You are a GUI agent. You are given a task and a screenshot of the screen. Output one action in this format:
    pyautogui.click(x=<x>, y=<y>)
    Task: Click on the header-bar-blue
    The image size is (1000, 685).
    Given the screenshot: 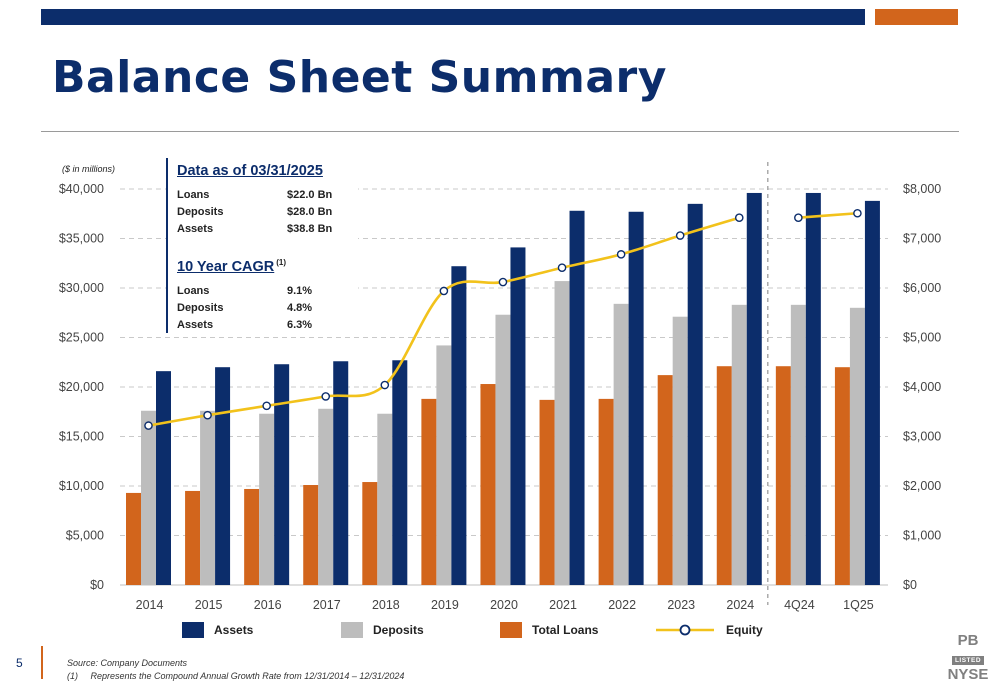 What is the action you would take?
    pyautogui.click(x=453, y=17)
    